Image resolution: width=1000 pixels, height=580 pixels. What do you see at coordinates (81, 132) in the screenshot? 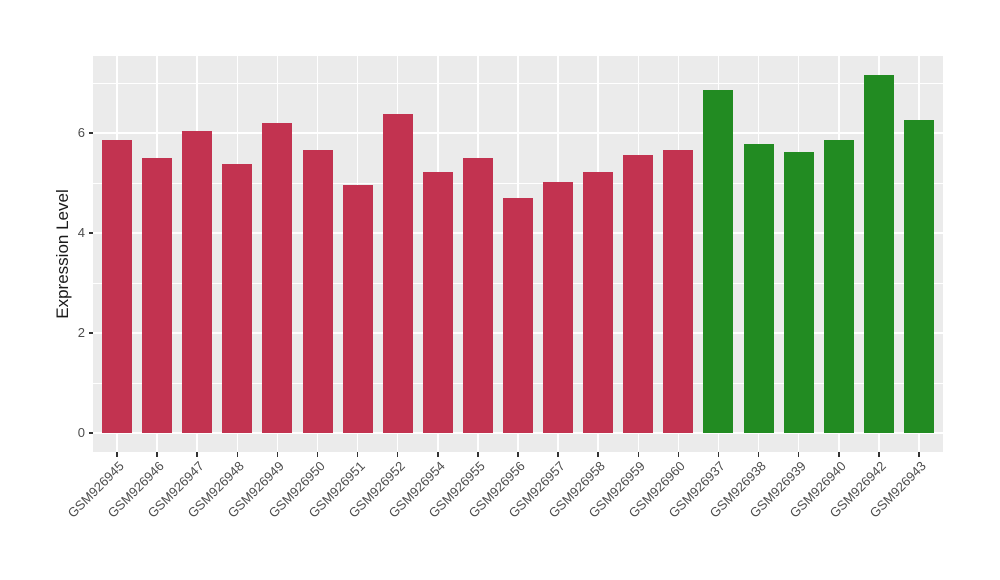
I see `y-tick-label: 6` at bounding box center [81, 132].